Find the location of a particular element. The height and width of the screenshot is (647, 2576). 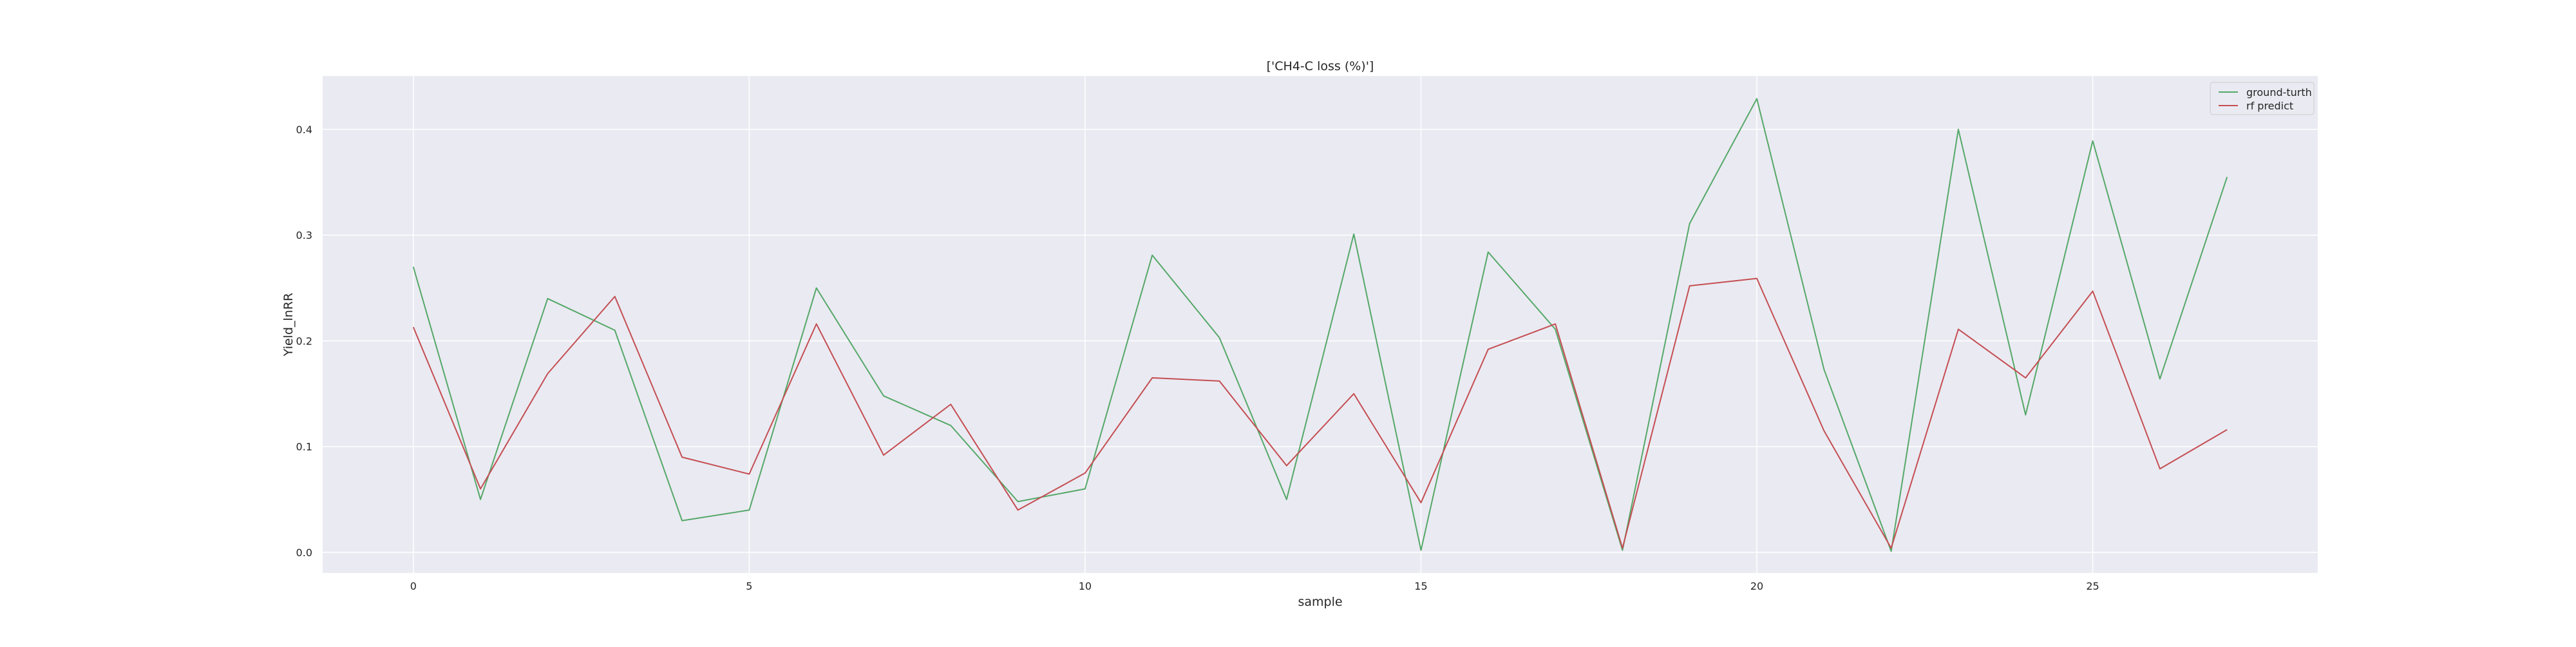

x-tick-labels: 0 5 10 15 20 25 is located at coordinates (1254, 586).